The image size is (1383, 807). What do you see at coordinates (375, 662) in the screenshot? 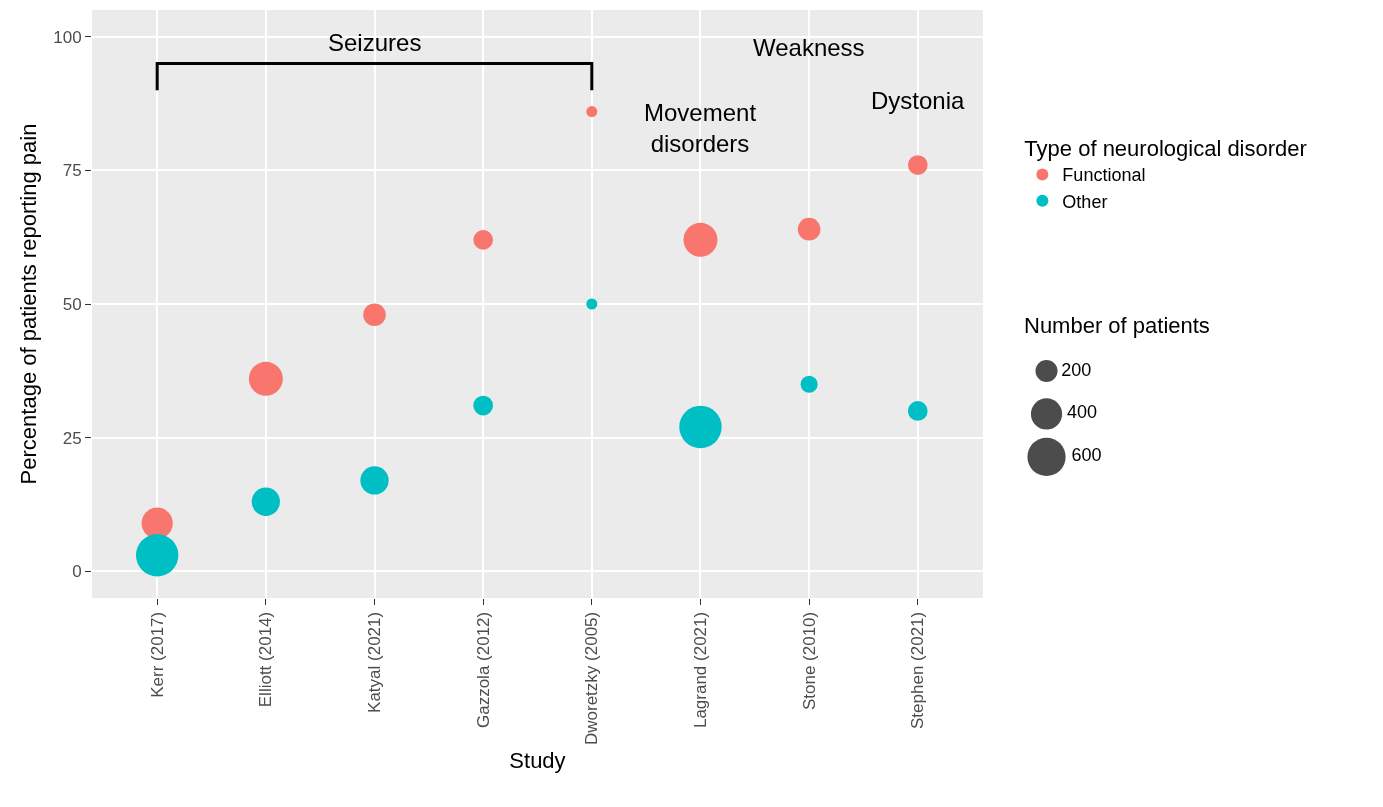
I see `x-tick-label: Katyal (2021)` at bounding box center [375, 662].